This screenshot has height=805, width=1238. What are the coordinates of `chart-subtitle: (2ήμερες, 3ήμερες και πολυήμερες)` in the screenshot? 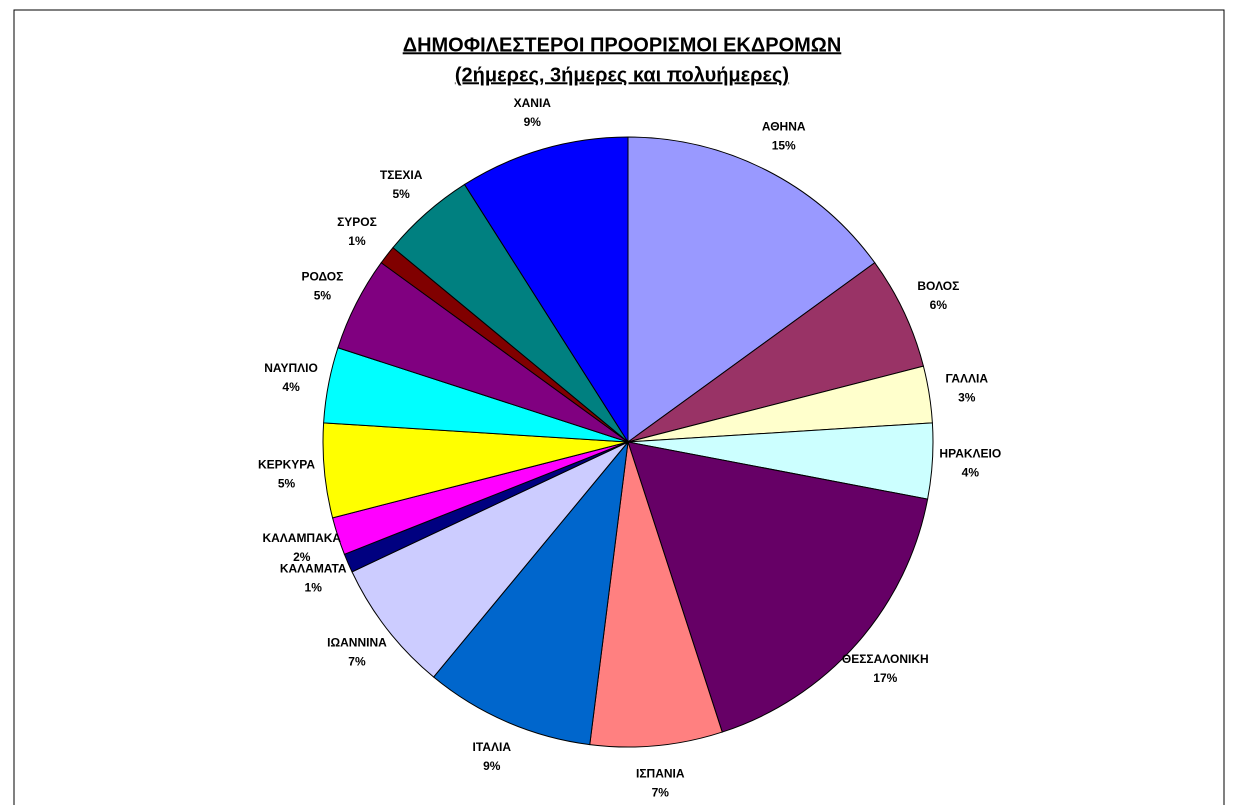 It's located at (622, 75).